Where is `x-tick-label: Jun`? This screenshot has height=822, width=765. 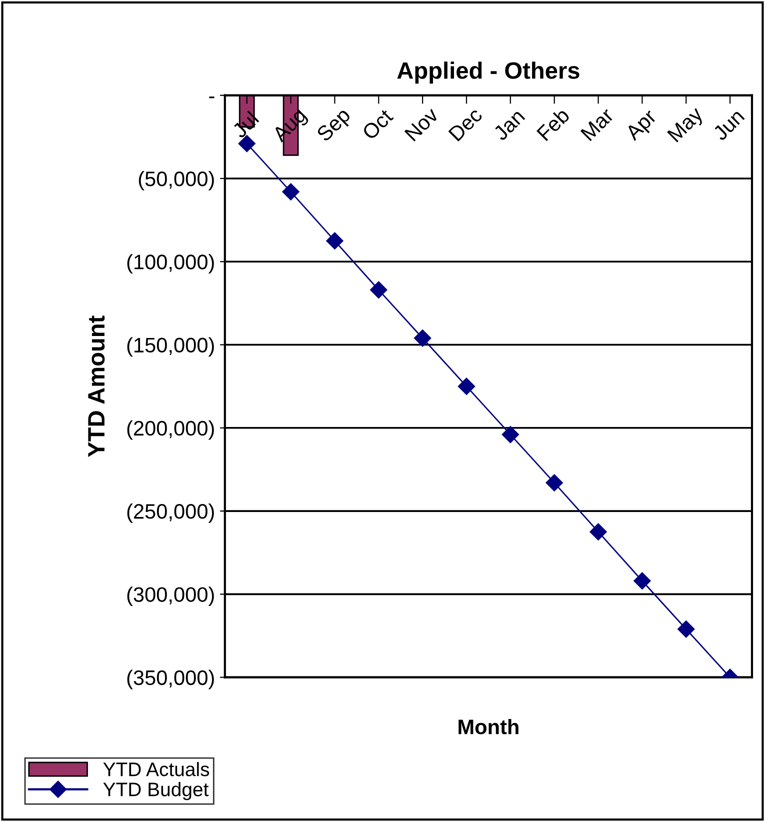 x-tick-label: Jun is located at coordinates (728, 125).